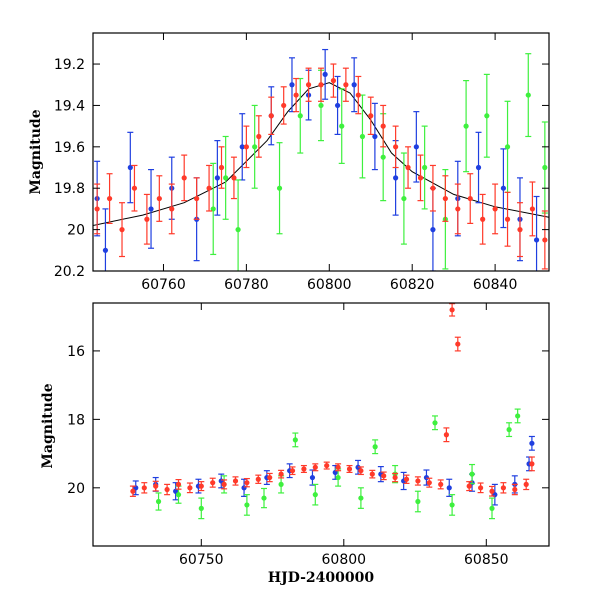 The width and height of the screenshot is (600, 600). Describe the element at coordinates (201, 560) in the screenshot. I see `bottom-x-tick-label: 60750` at that location.